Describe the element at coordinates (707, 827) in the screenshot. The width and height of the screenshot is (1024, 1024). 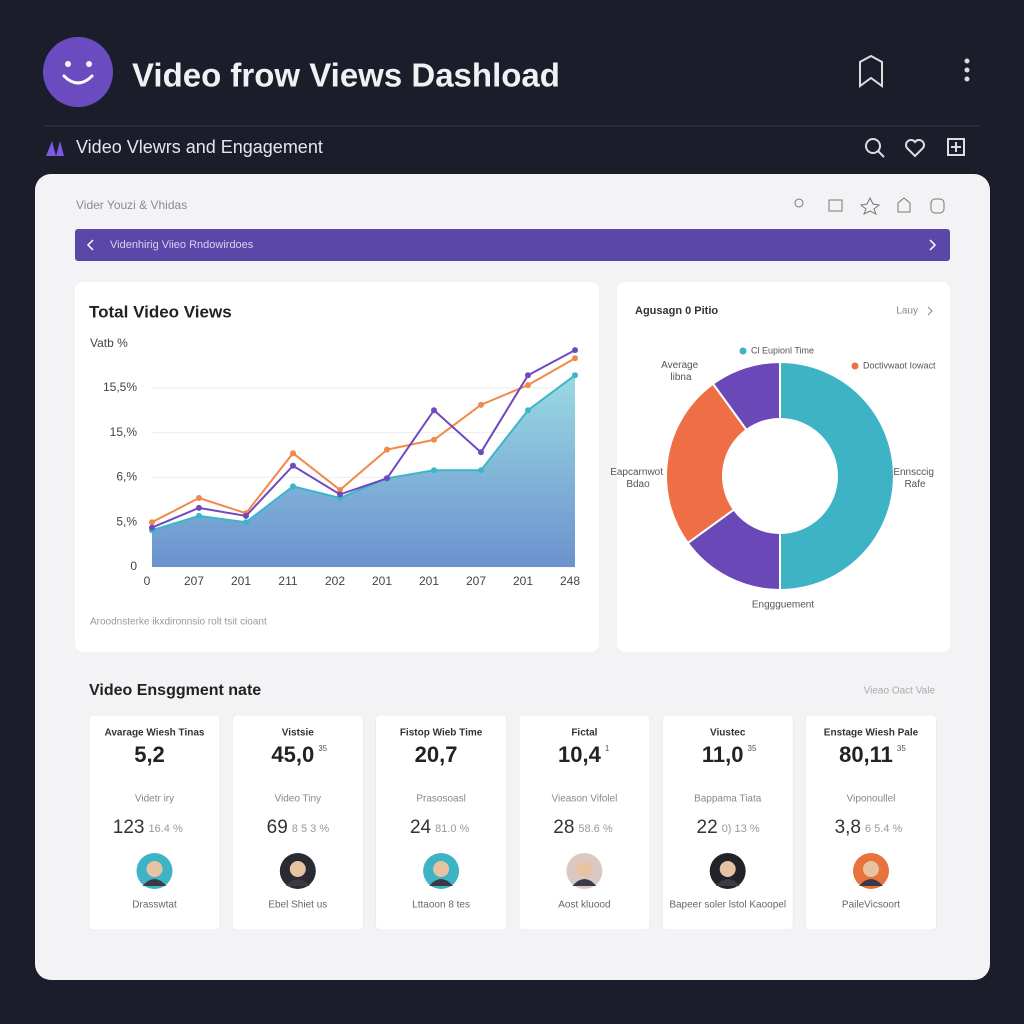
I see `card-stat: 22` at that location.